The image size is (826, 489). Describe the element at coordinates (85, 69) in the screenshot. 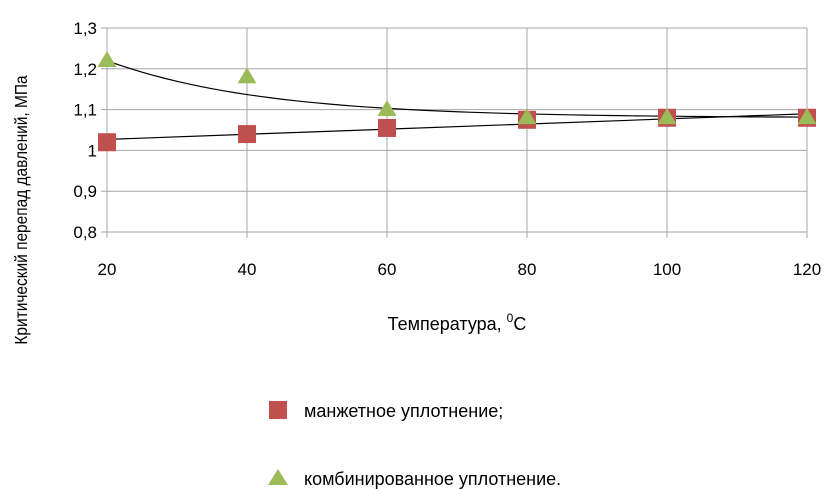

I see `y-tick-label: 1,2` at that location.